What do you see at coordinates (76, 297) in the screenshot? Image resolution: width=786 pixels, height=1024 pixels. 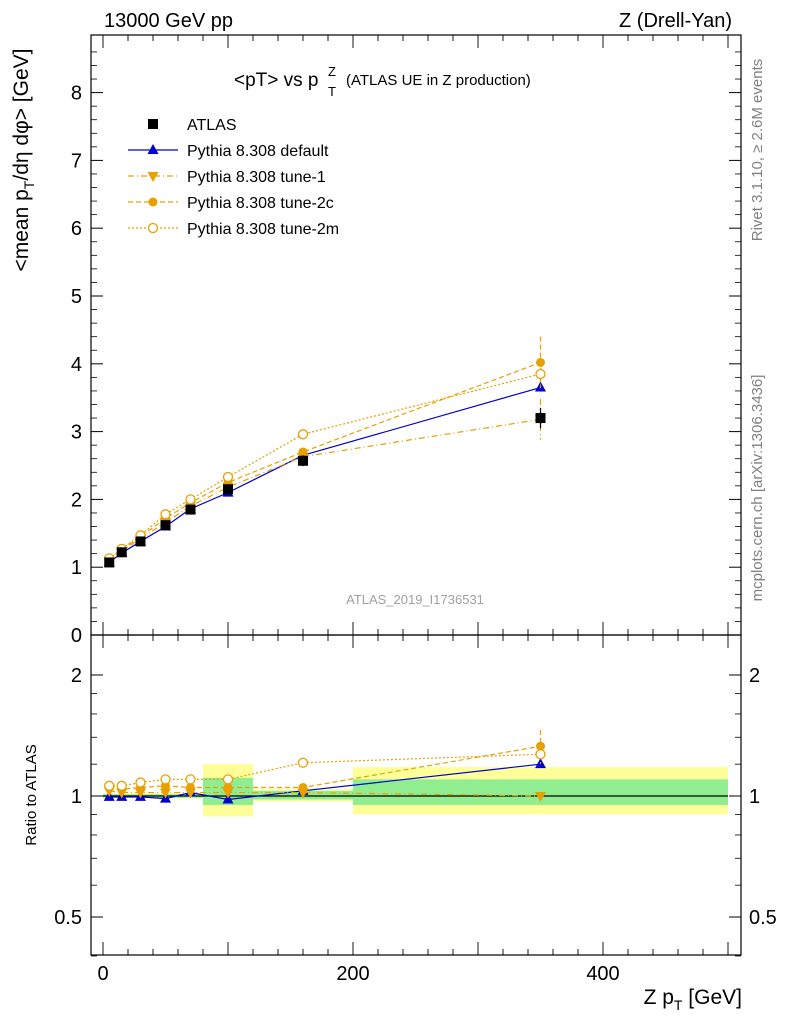 I see `main-y-tick-label: 5` at bounding box center [76, 297].